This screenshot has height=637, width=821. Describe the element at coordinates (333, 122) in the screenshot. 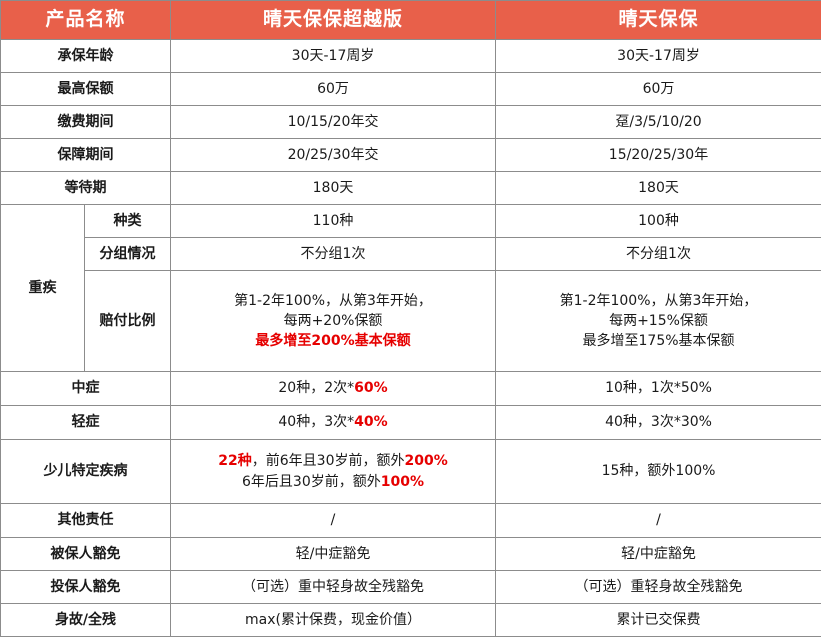

I see `cell-a: 10/15/20年交` at that location.